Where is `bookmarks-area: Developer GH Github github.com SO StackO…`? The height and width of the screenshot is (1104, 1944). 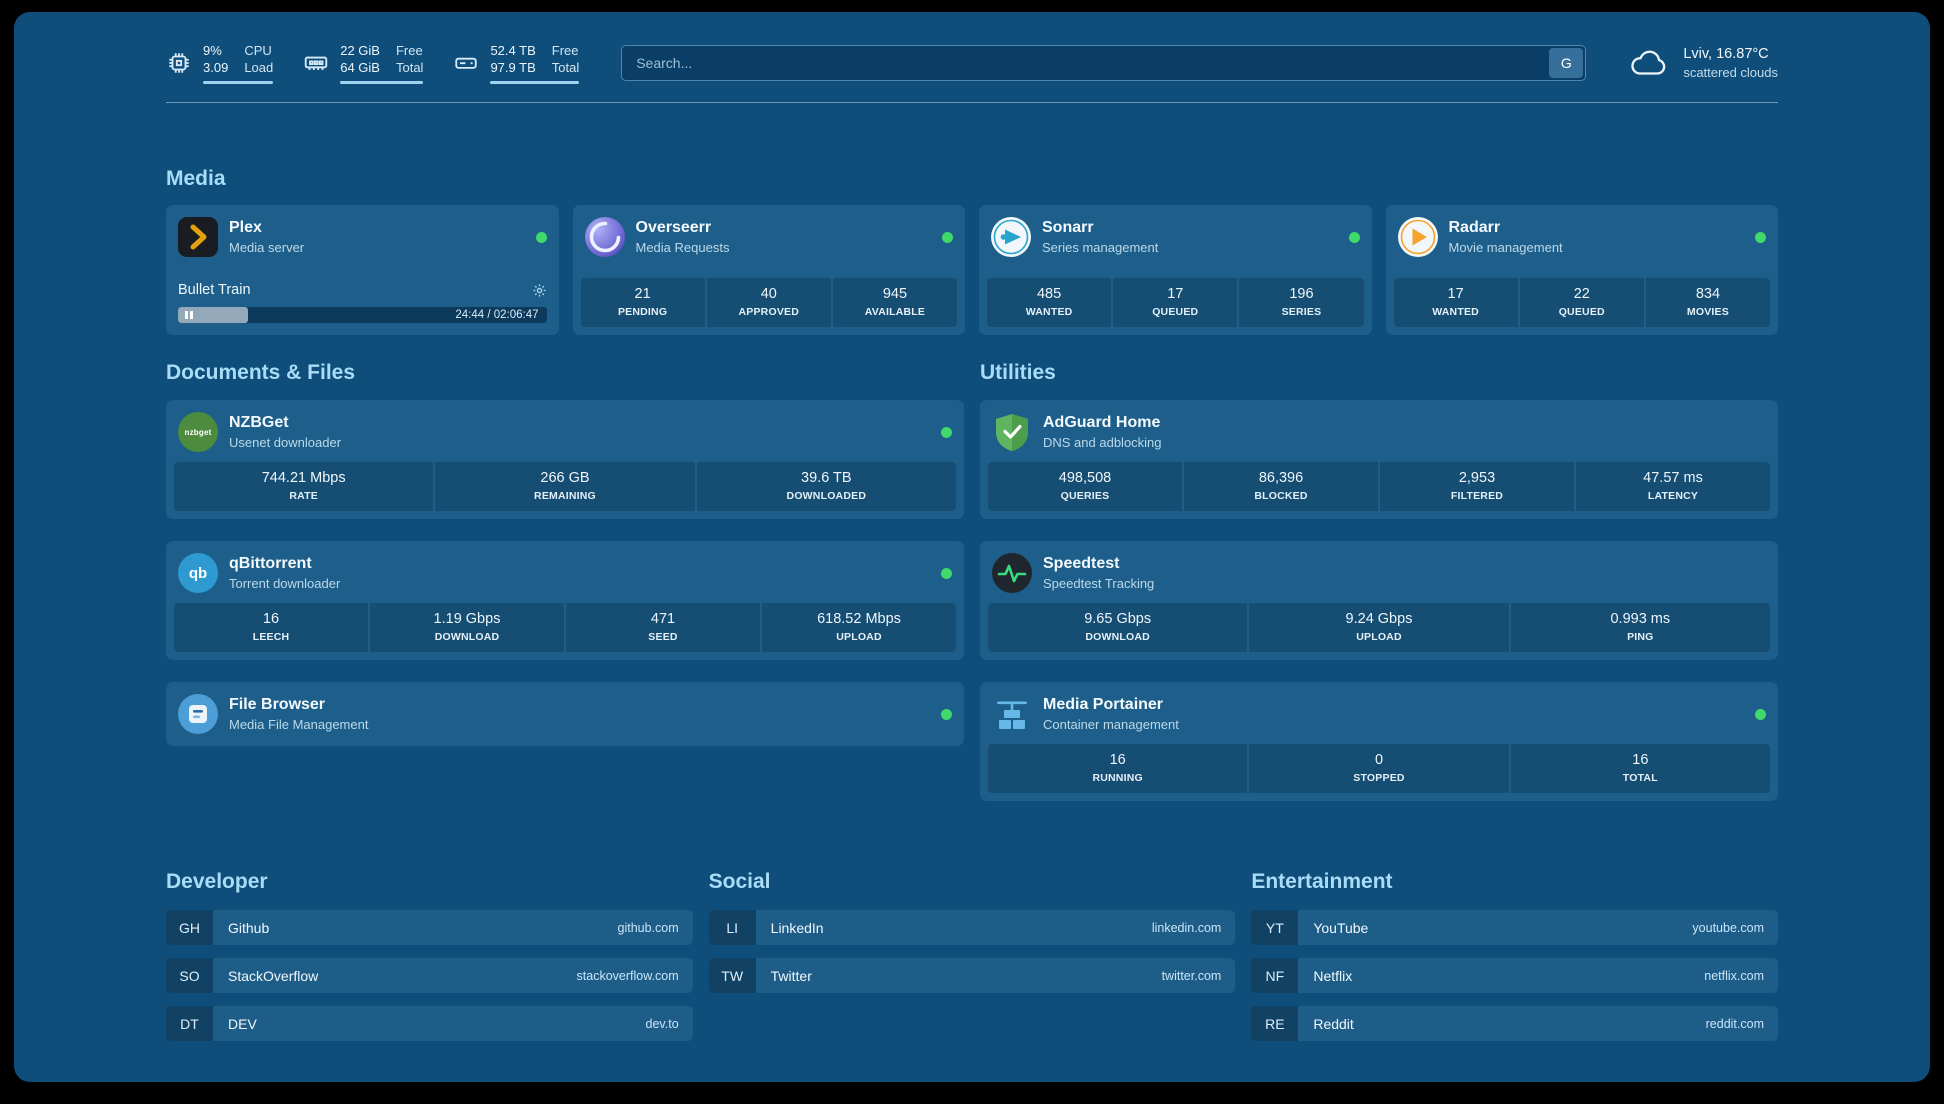
bookmarks-area: Developer GH Github github.com SO StackO… is located at coordinates (972, 947).